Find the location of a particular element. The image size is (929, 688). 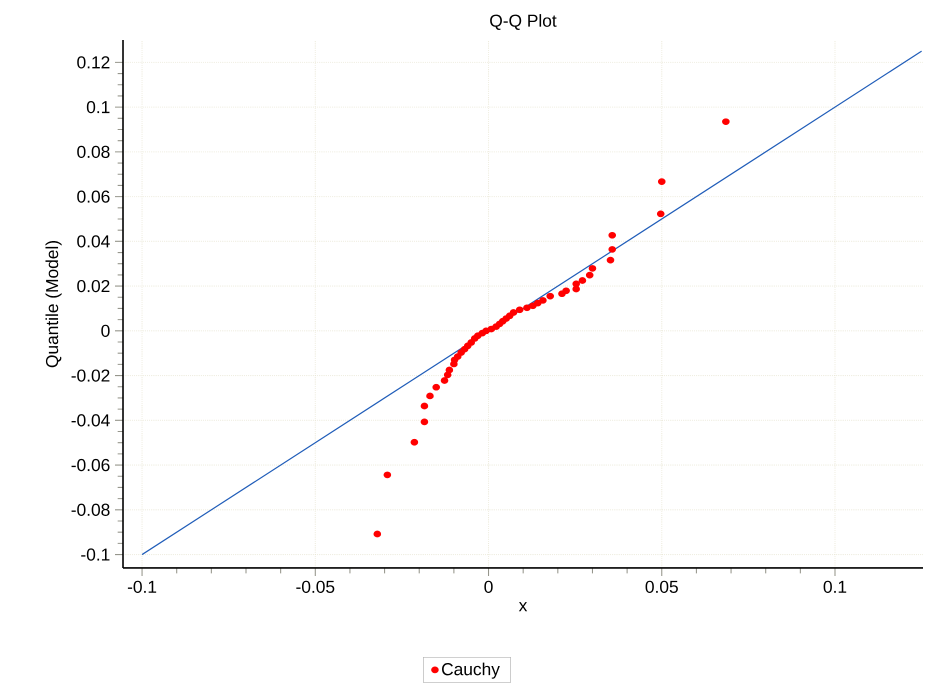

y-tick-label: -0.08 is located at coordinates (91, 510).